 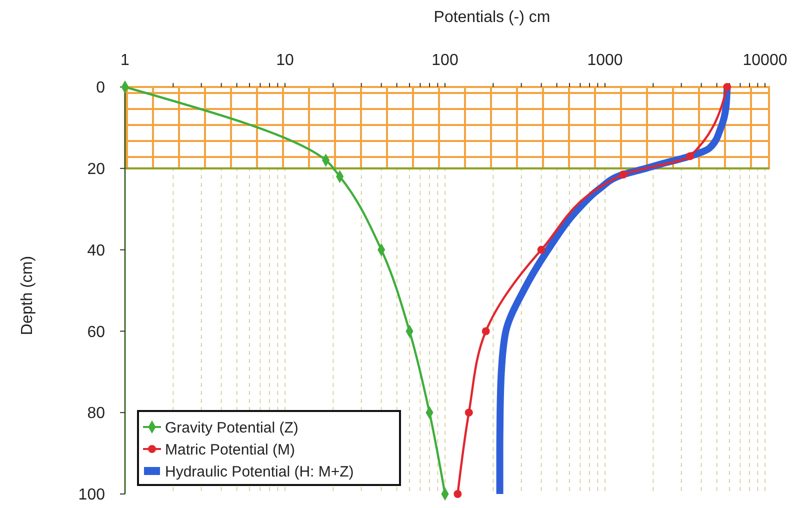 What do you see at coordinates (285, 60) in the screenshot?
I see `x-tick-label: 10` at bounding box center [285, 60].